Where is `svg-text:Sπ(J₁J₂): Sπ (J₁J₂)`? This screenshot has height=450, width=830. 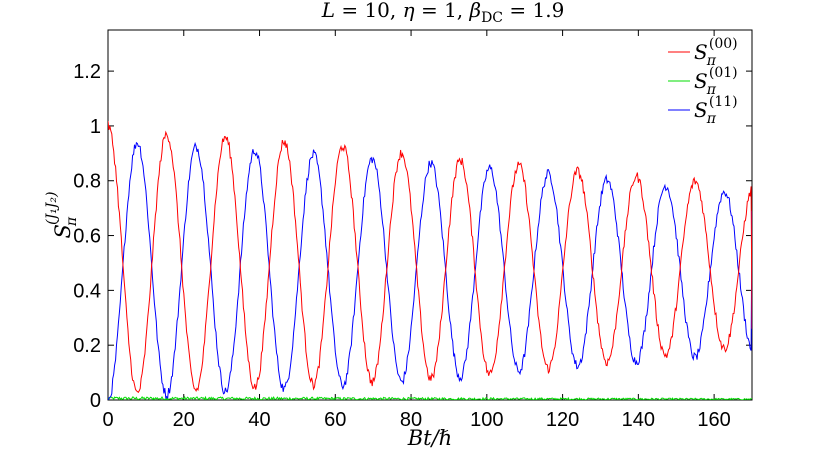 svg-text:Sπ(J₁J₂): Sπ (J₁J₂) is located at coordinates (62, 215).